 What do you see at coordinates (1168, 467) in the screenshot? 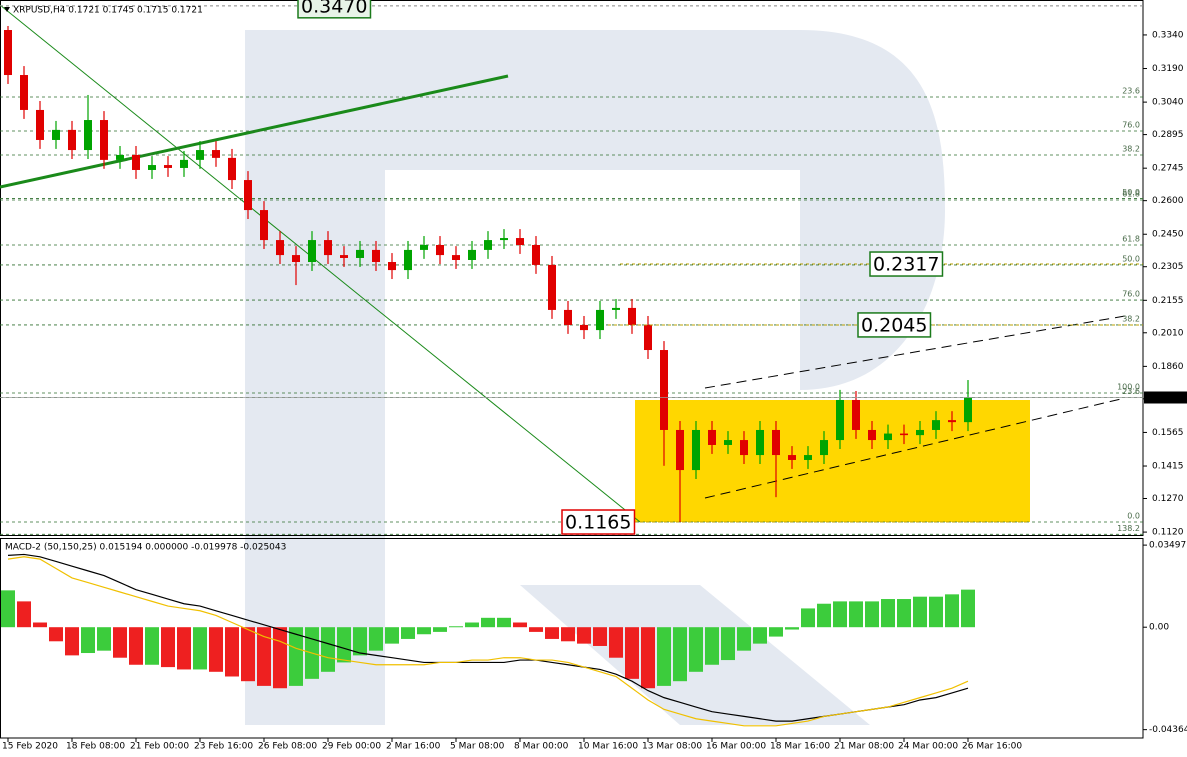
I see `y-tick-label: 0.1415` at bounding box center [1168, 467].